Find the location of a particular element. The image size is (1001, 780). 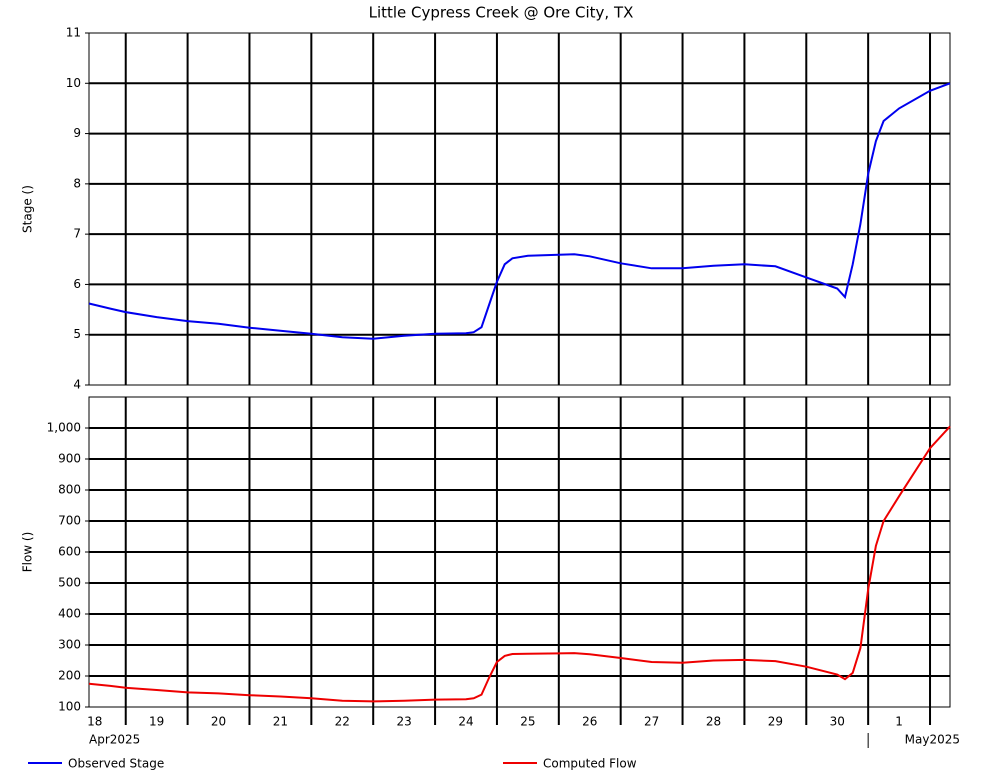

x-tick-label: 21 is located at coordinates (280, 722).